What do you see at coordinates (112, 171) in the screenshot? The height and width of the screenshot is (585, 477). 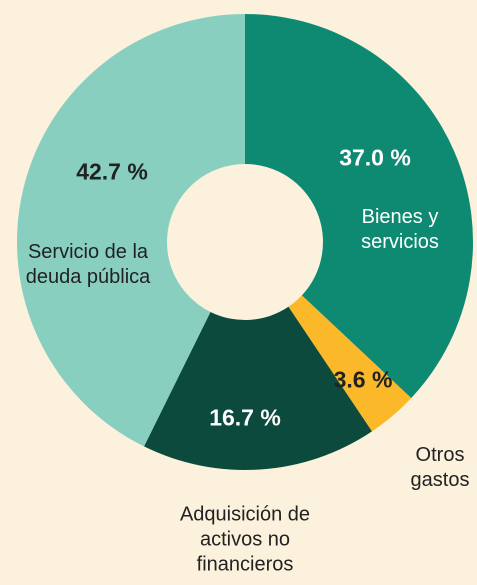 I see `value-label: 42.7 %` at bounding box center [112, 171].